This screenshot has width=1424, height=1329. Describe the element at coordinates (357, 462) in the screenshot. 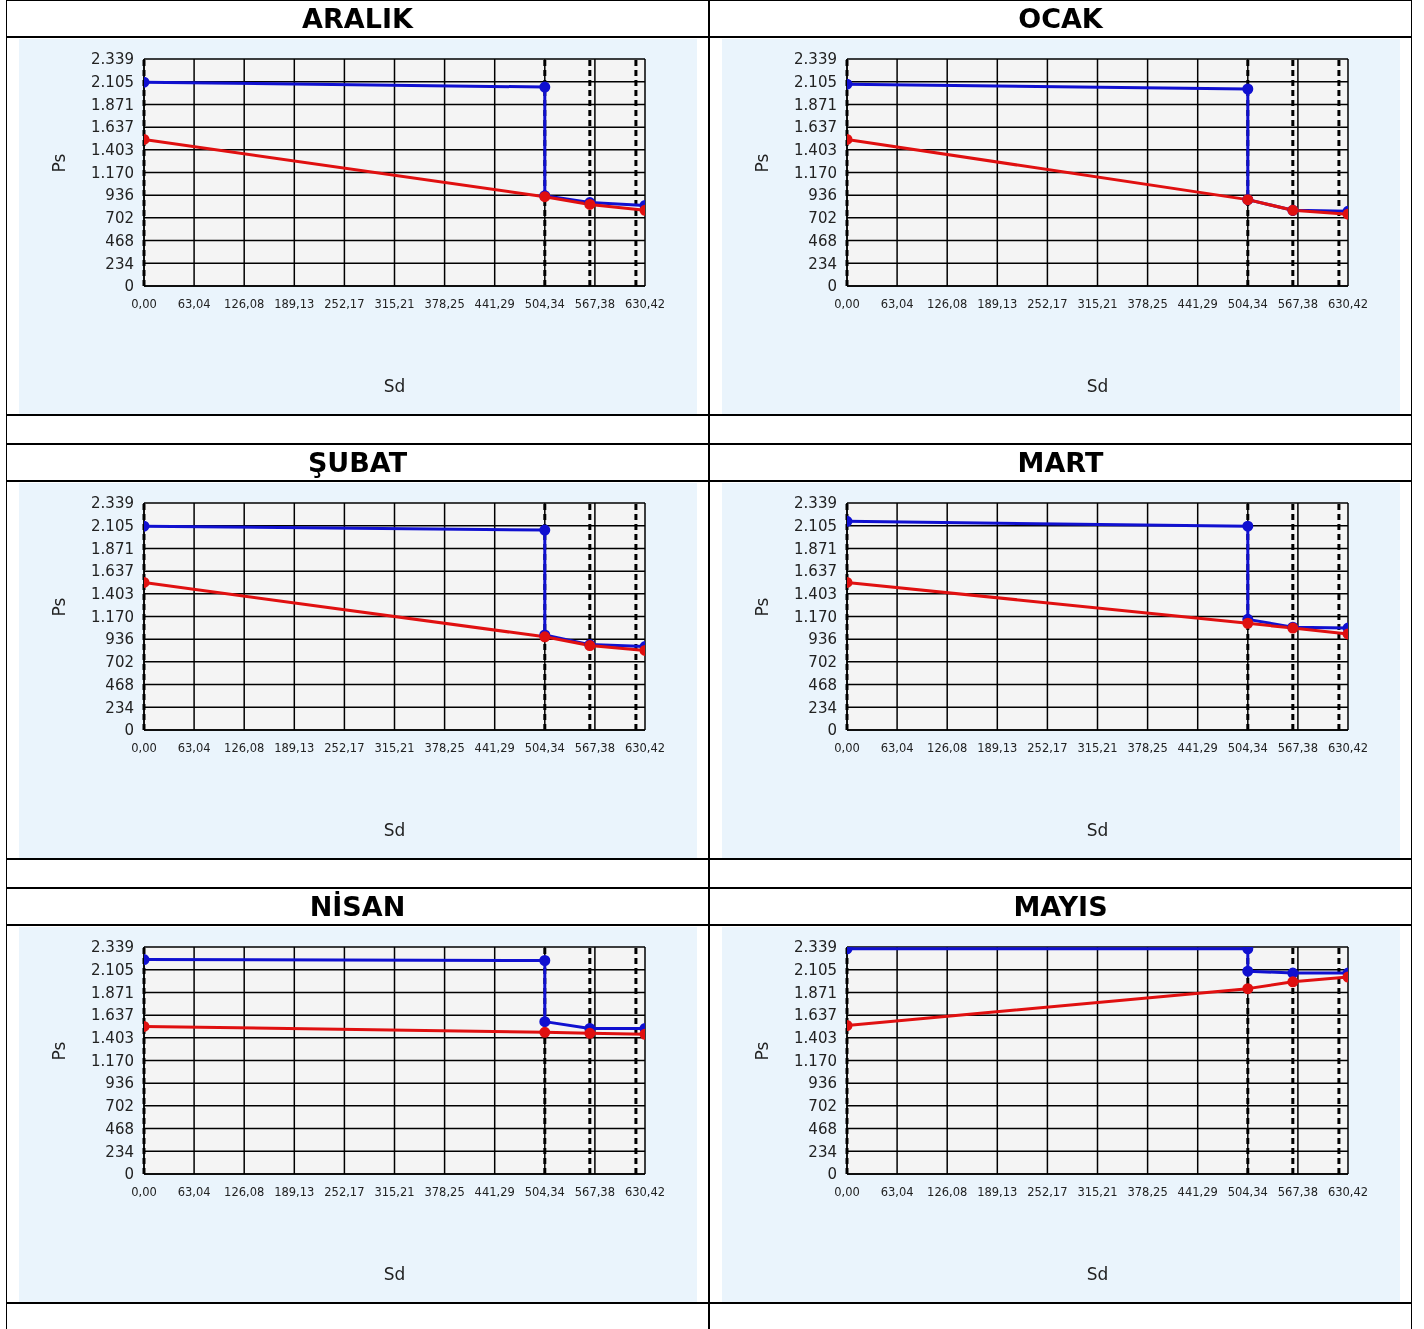

I see `chart-title: ŞUBAT` at that location.